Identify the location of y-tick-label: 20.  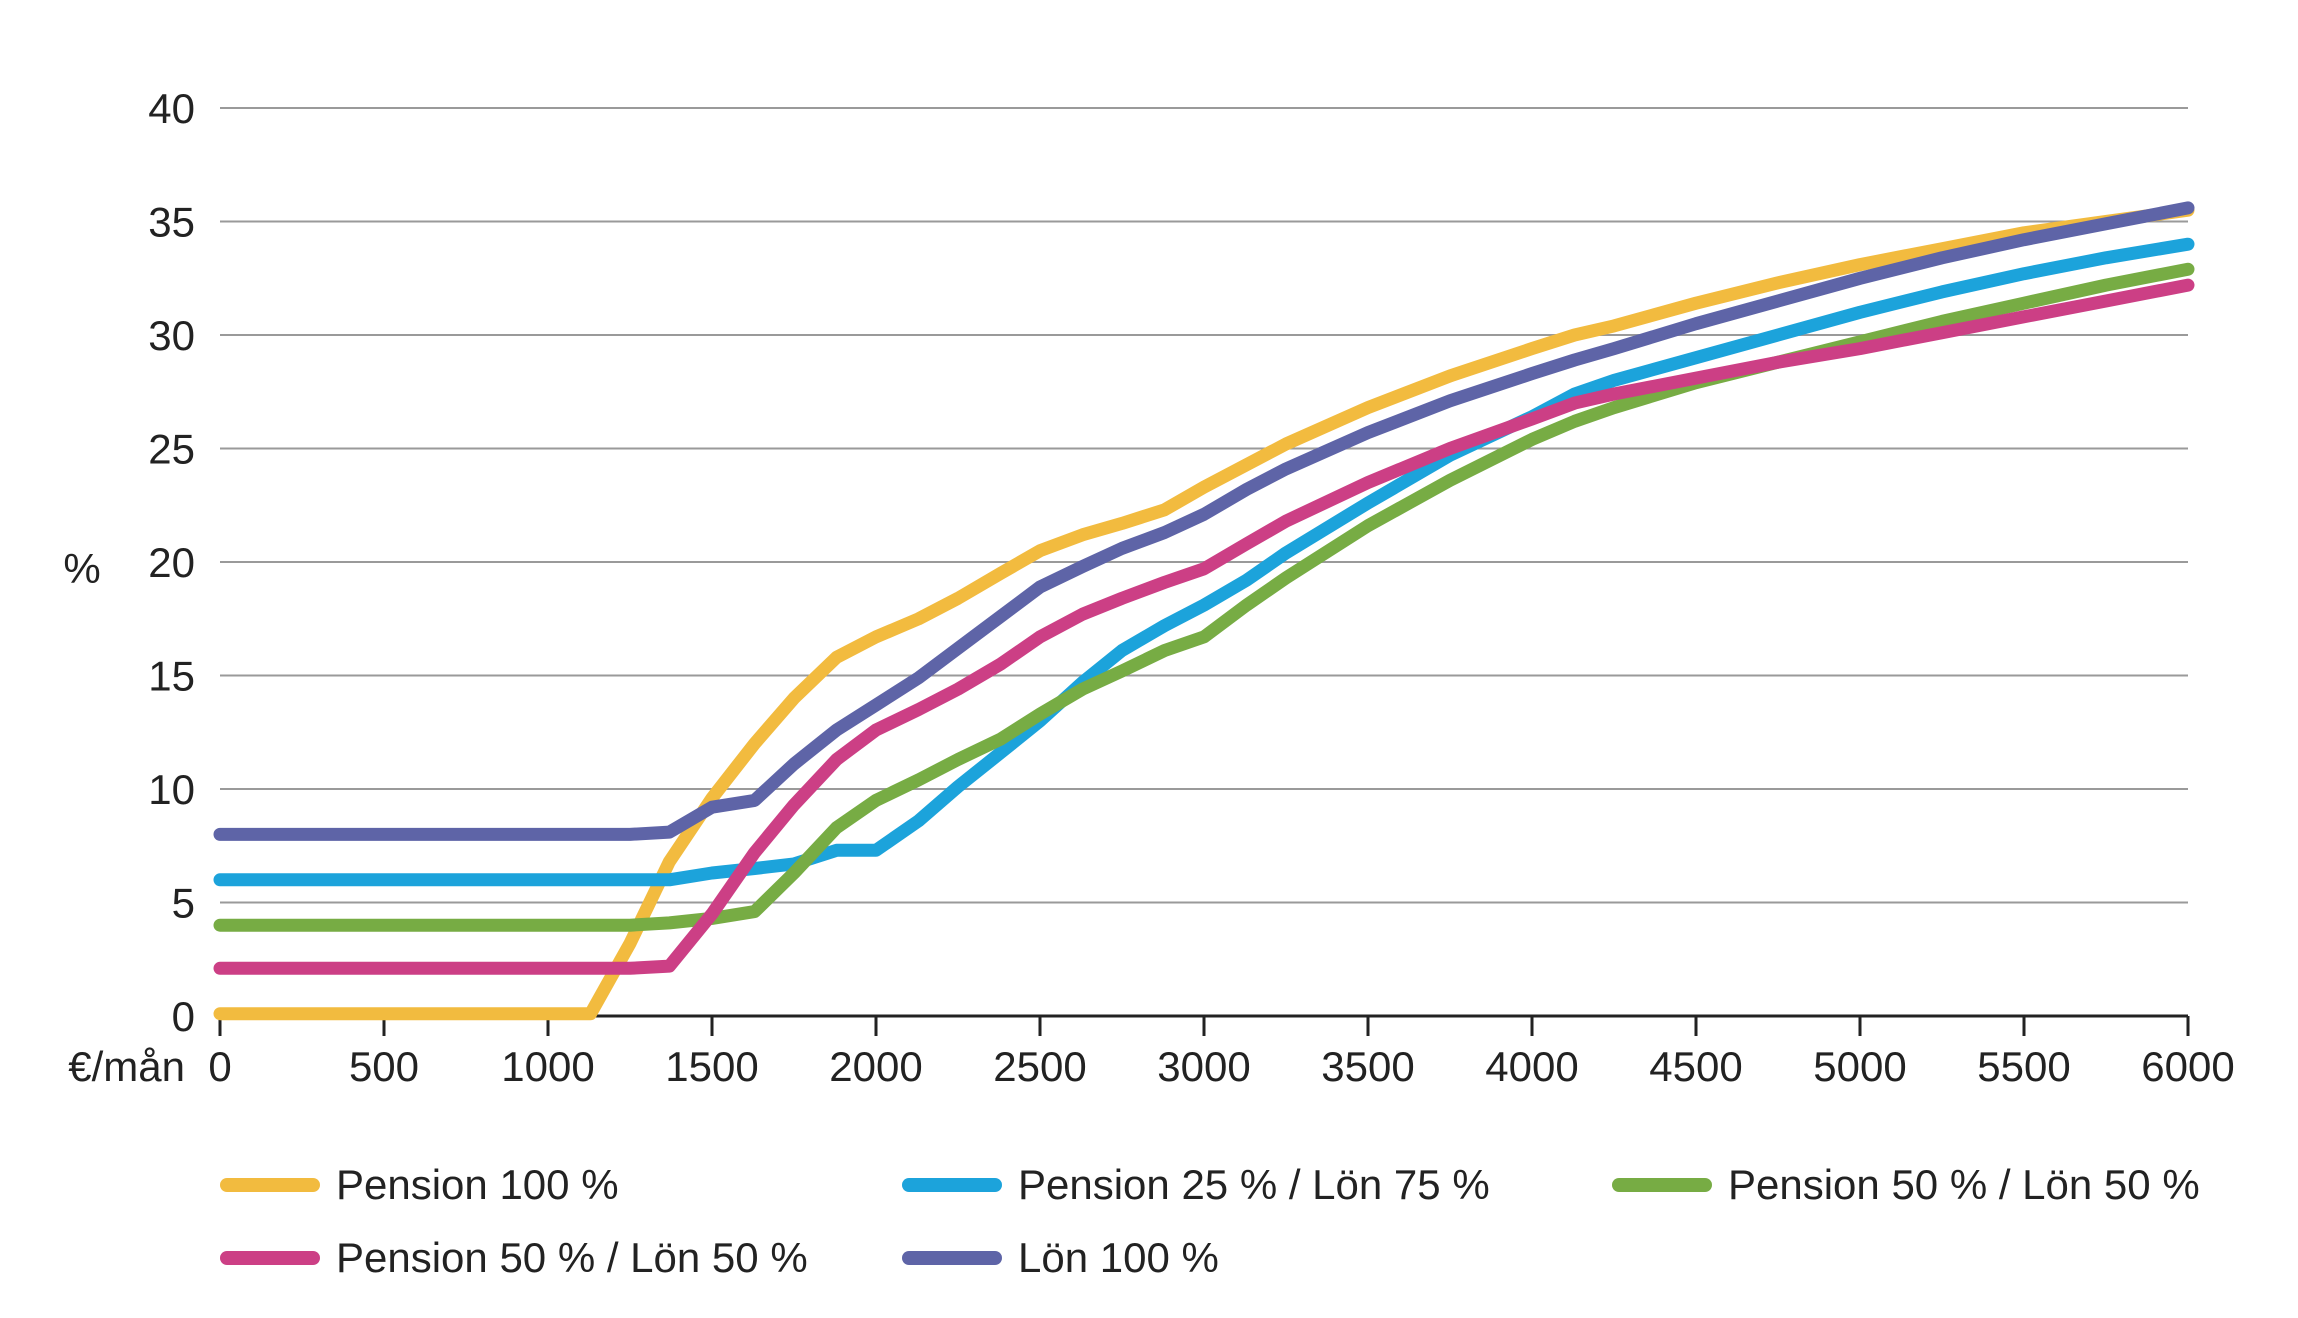
(171, 562).